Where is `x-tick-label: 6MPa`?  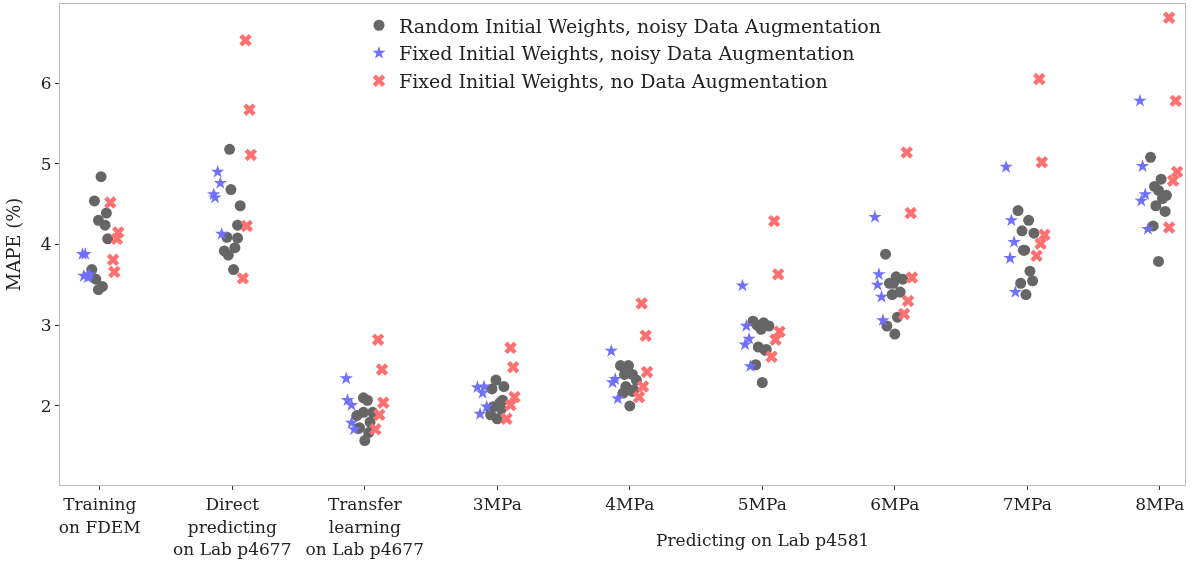
x-tick-label: 6MPa is located at coordinates (895, 504).